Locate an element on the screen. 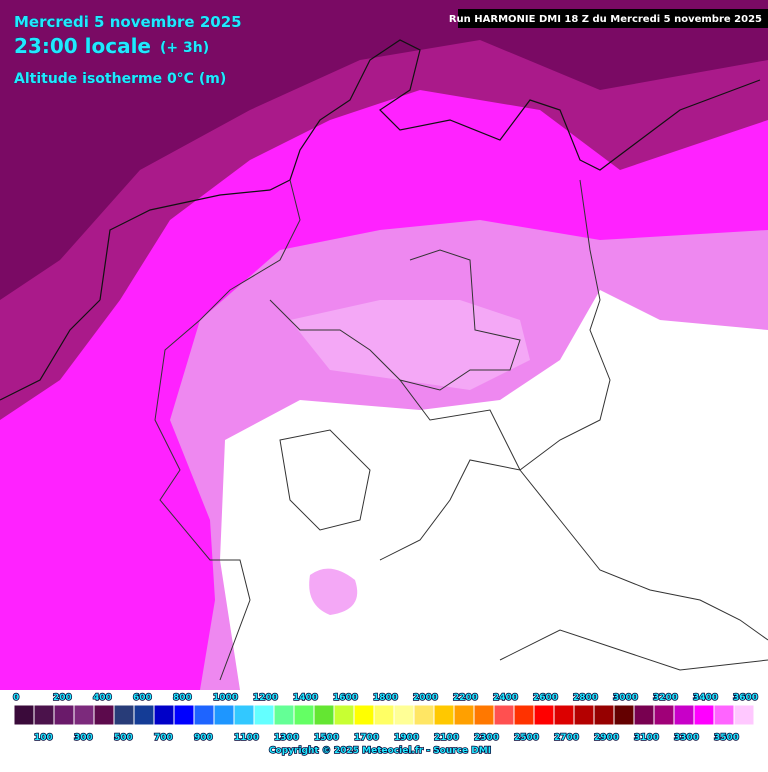 The image size is (768, 772). legend-label: 3600 is located at coordinates (745, 698).